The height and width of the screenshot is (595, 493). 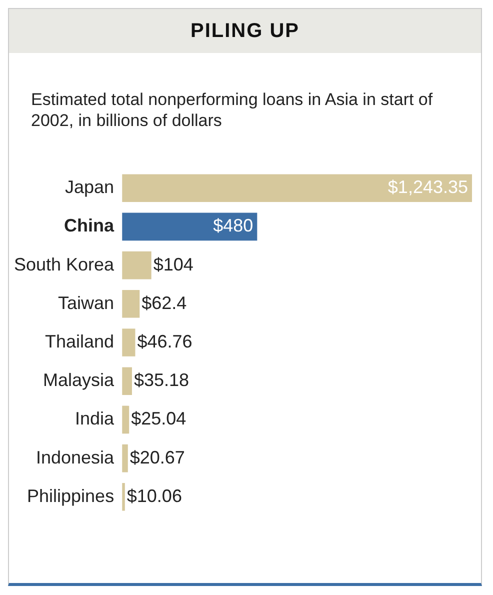 What do you see at coordinates (70, 496) in the screenshot?
I see `y-tick-label: Philippines` at bounding box center [70, 496].